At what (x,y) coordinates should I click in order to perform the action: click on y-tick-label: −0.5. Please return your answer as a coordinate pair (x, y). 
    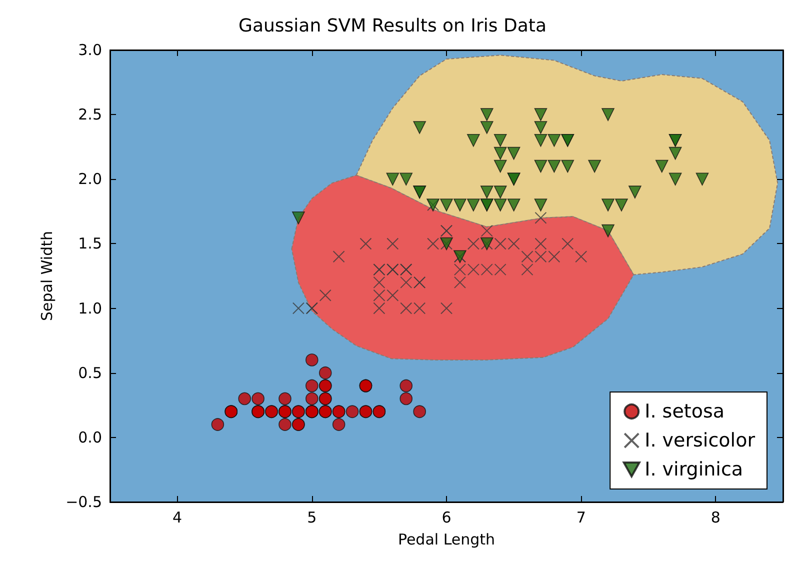
    Looking at the image, I should click on (84, 502).